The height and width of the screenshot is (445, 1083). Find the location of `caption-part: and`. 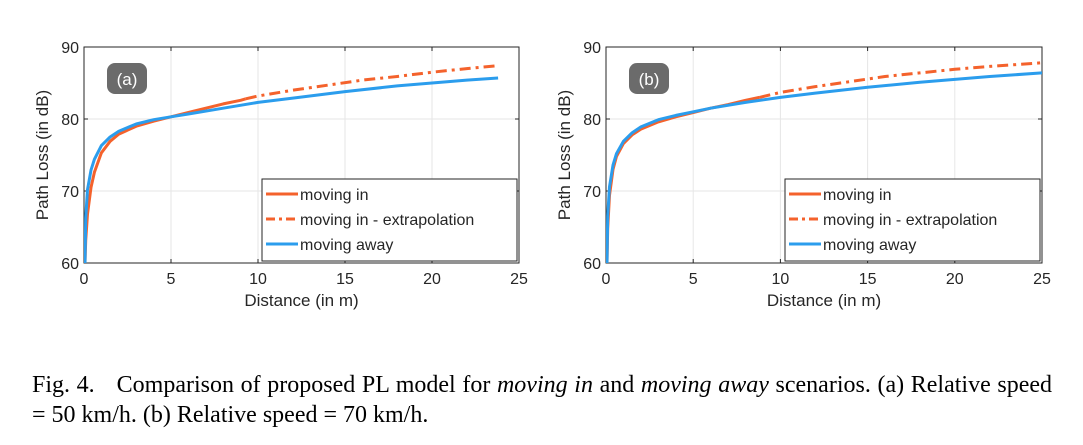

caption-part: and is located at coordinates (616, 385).